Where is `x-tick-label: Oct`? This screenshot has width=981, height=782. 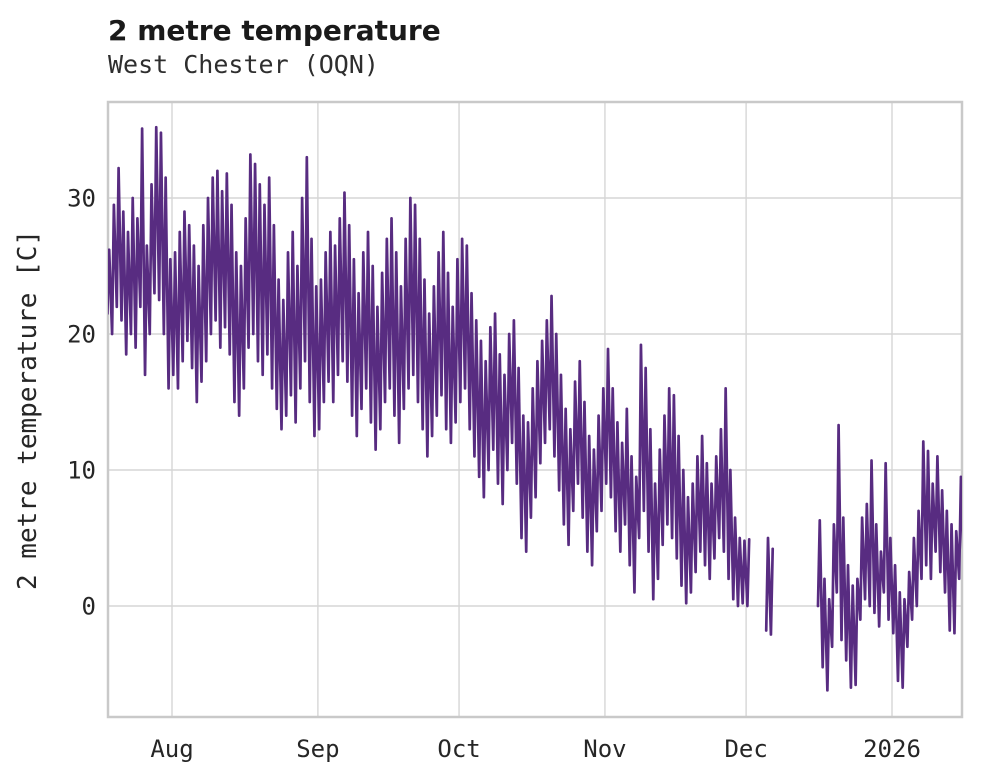 x-tick-label: Oct is located at coordinates (458, 749).